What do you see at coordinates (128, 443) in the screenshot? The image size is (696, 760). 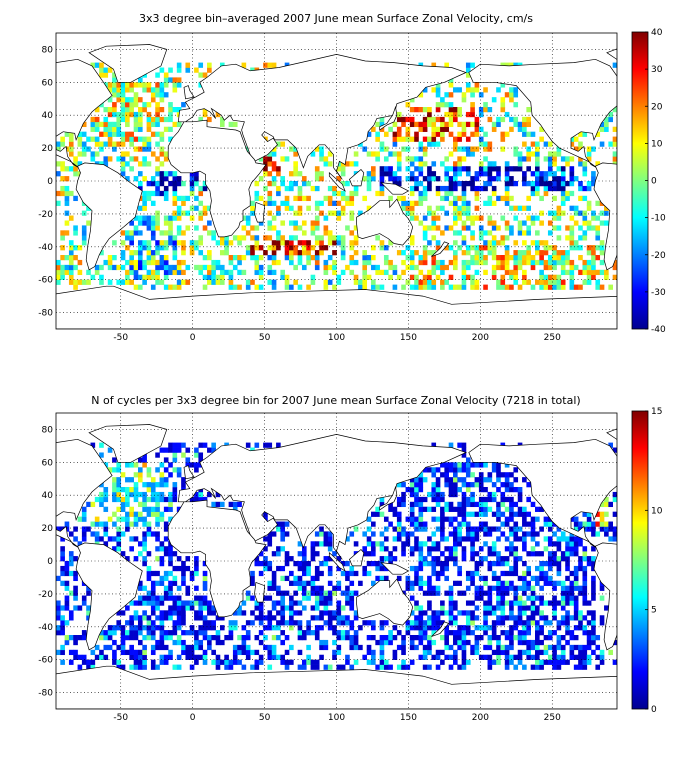 I see `landmass-greenland` at bounding box center [128, 443].